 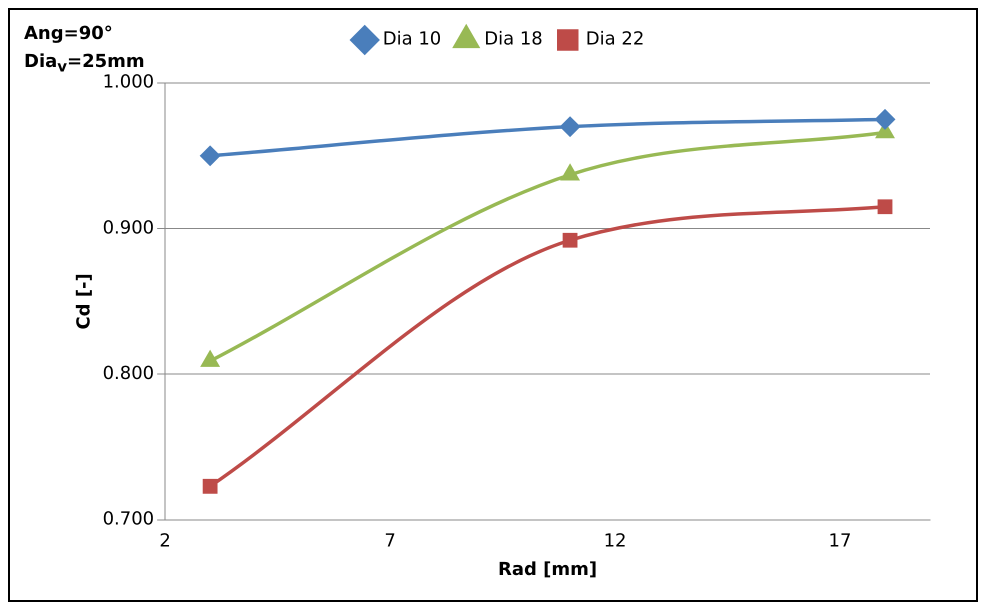 What do you see at coordinates (83, 301) in the screenshot?
I see `y-axis-title: Cd [-]` at bounding box center [83, 301].